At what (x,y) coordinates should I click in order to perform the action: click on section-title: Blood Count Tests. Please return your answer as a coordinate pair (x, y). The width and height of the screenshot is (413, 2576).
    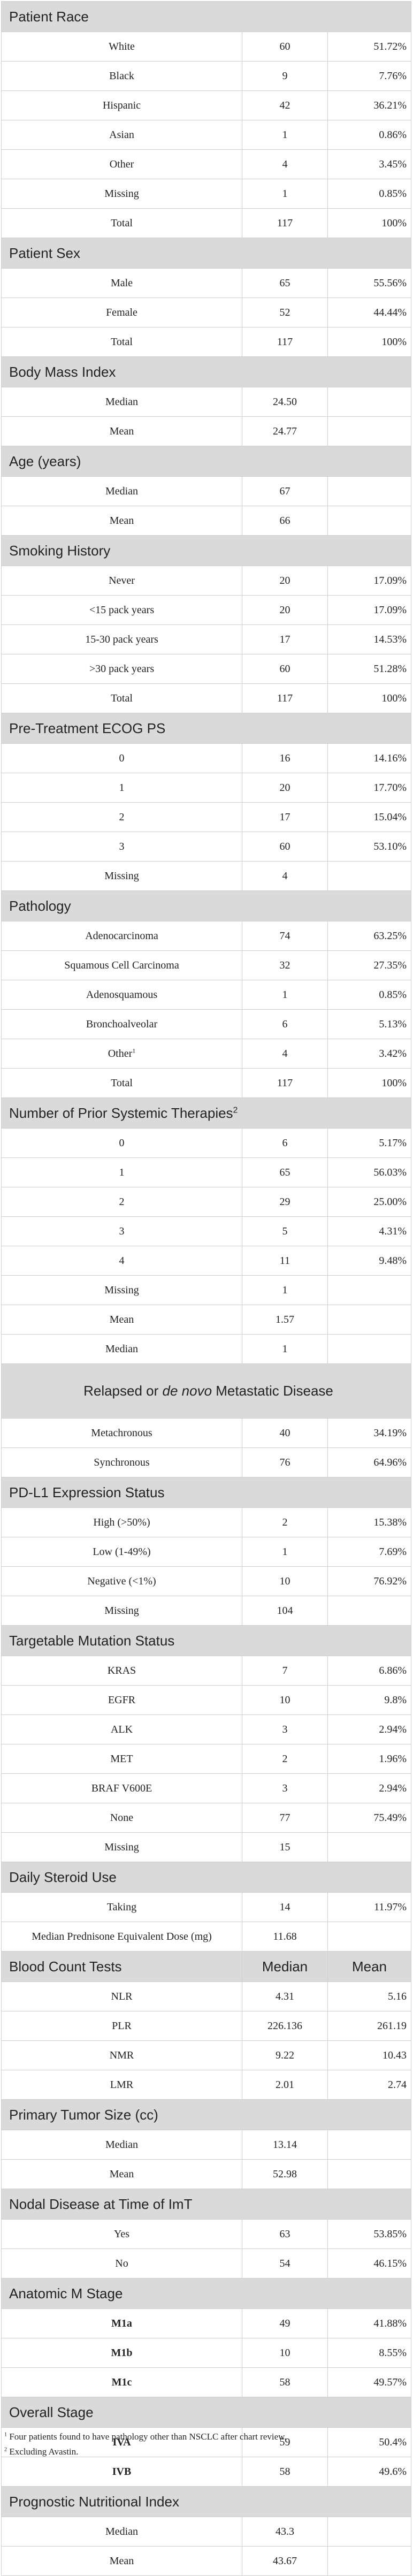
    Looking at the image, I should click on (121, 1966).